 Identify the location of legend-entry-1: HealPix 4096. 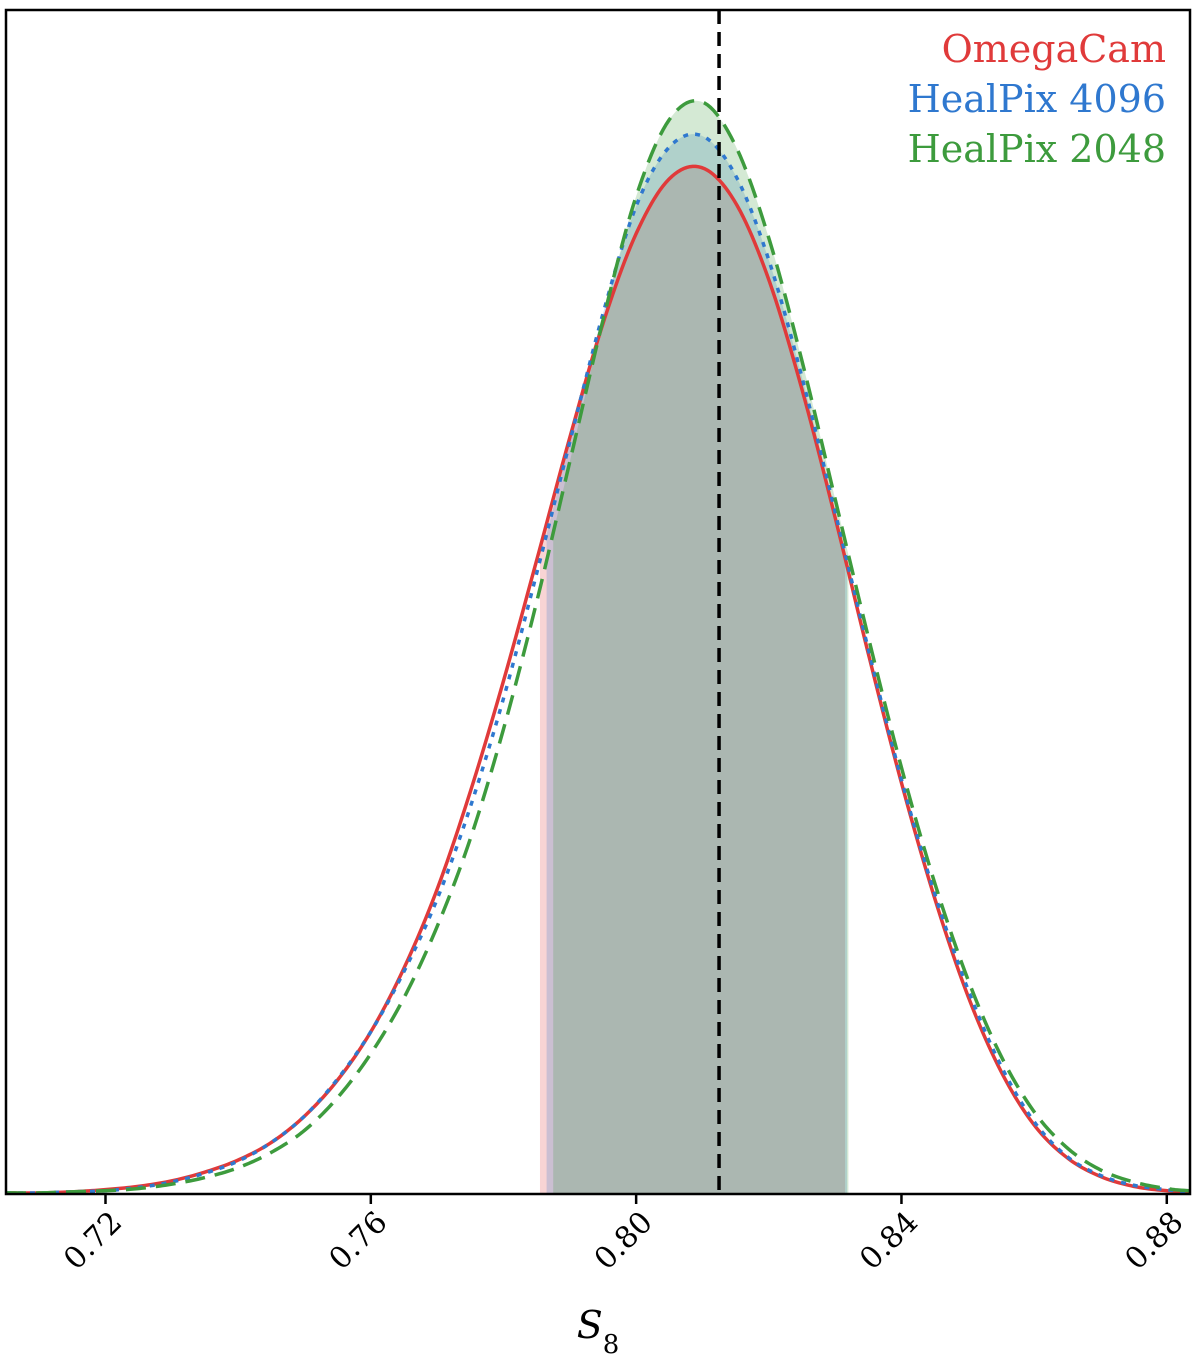
(1037, 99).